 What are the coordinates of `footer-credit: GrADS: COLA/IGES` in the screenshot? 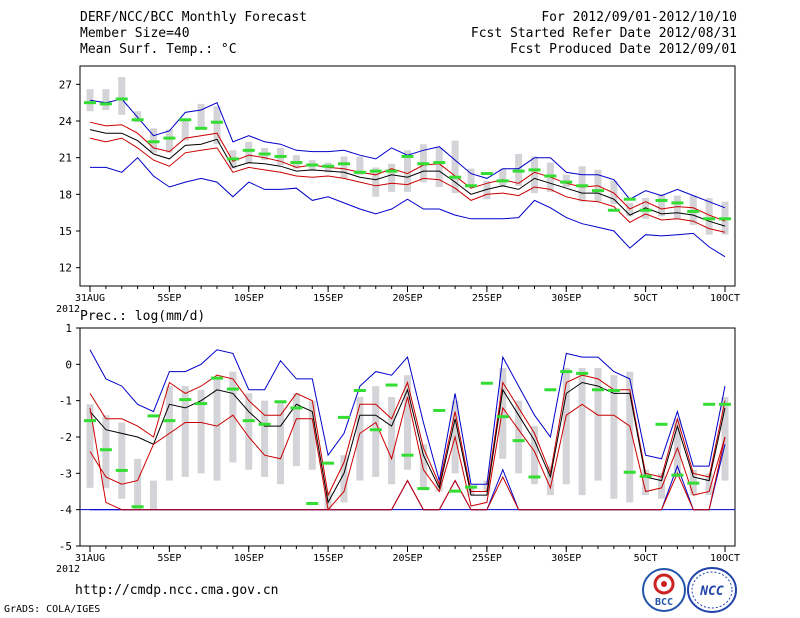 It's located at (52, 609).